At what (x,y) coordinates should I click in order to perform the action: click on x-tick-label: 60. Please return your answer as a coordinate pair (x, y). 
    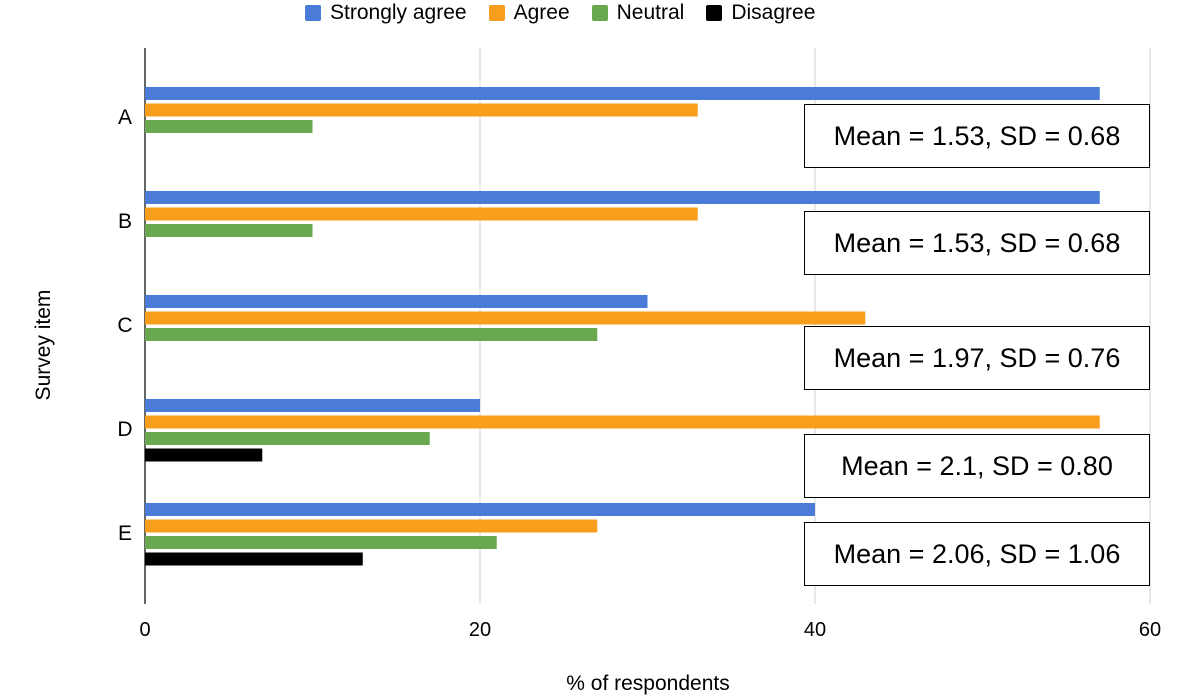
    Looking at the image, I should click on (1150, 630).